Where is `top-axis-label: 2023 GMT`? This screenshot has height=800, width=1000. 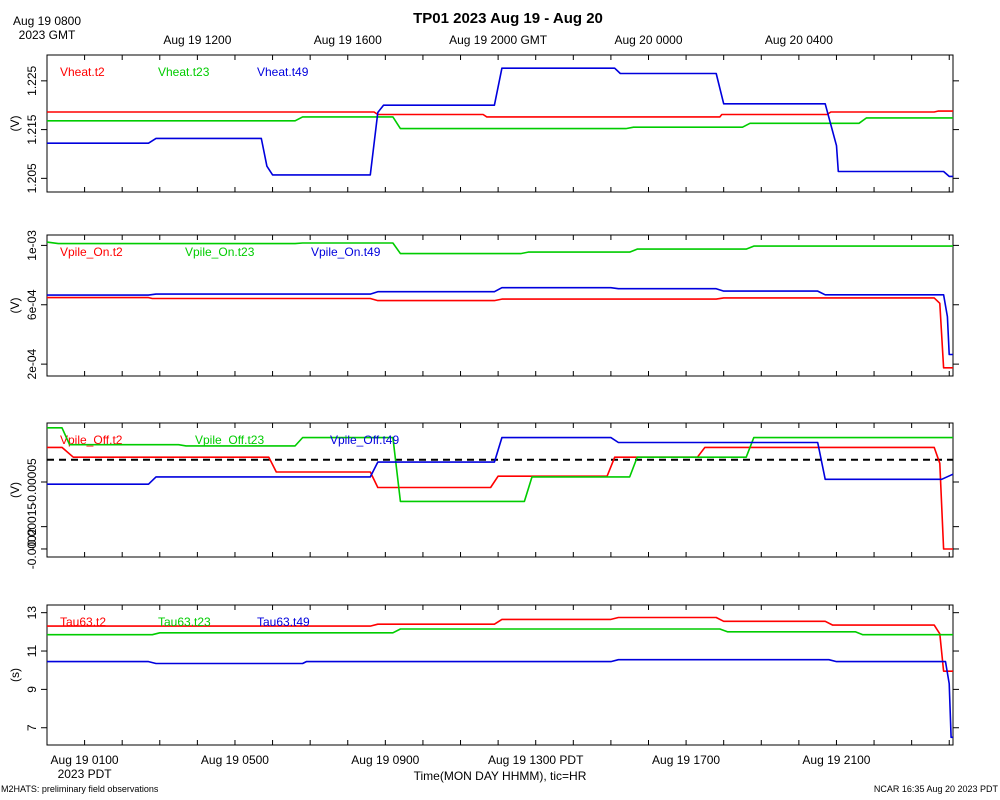 top-axis-label: 2023 GMT is located at coordinates (47, 35).